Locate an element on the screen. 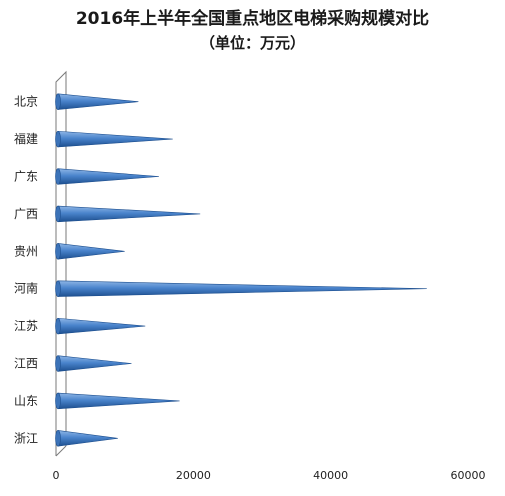 This screenshot has width=505, height=496. bar-base-广西 is located at coordinates (58, 214).